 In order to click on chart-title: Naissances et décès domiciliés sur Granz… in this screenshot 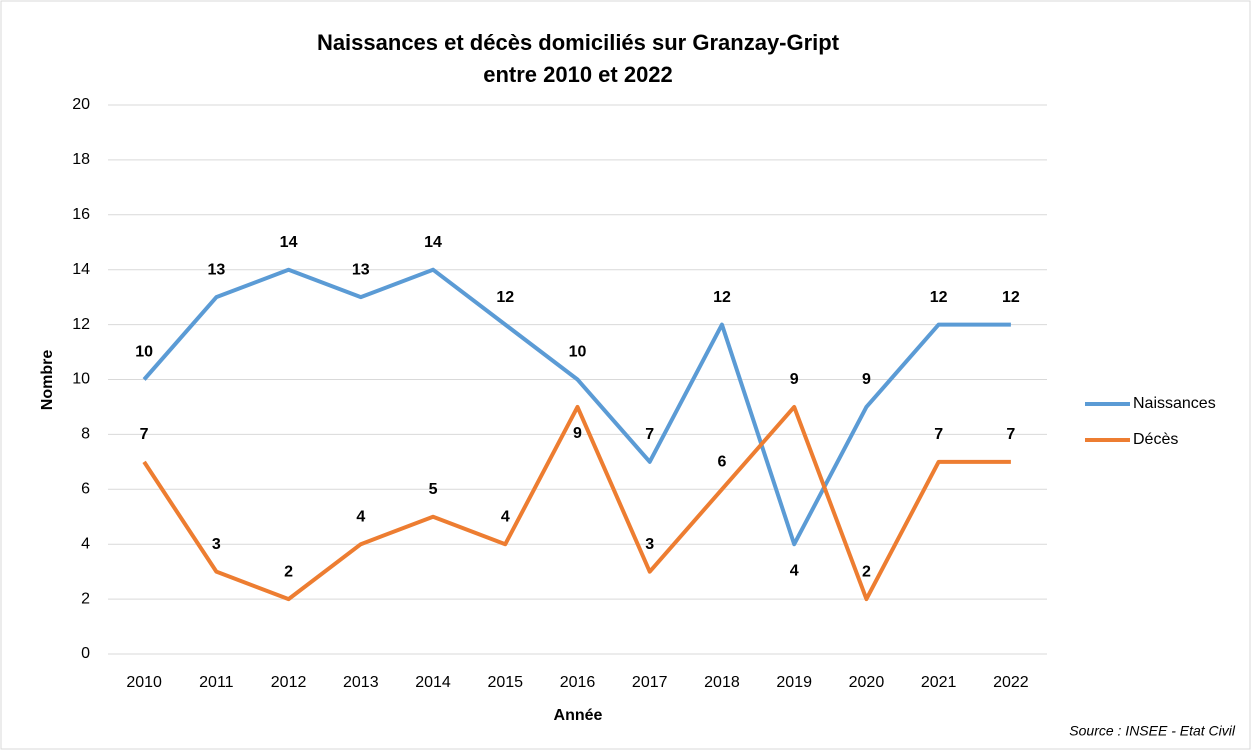, I will do `click(578, 42)`.